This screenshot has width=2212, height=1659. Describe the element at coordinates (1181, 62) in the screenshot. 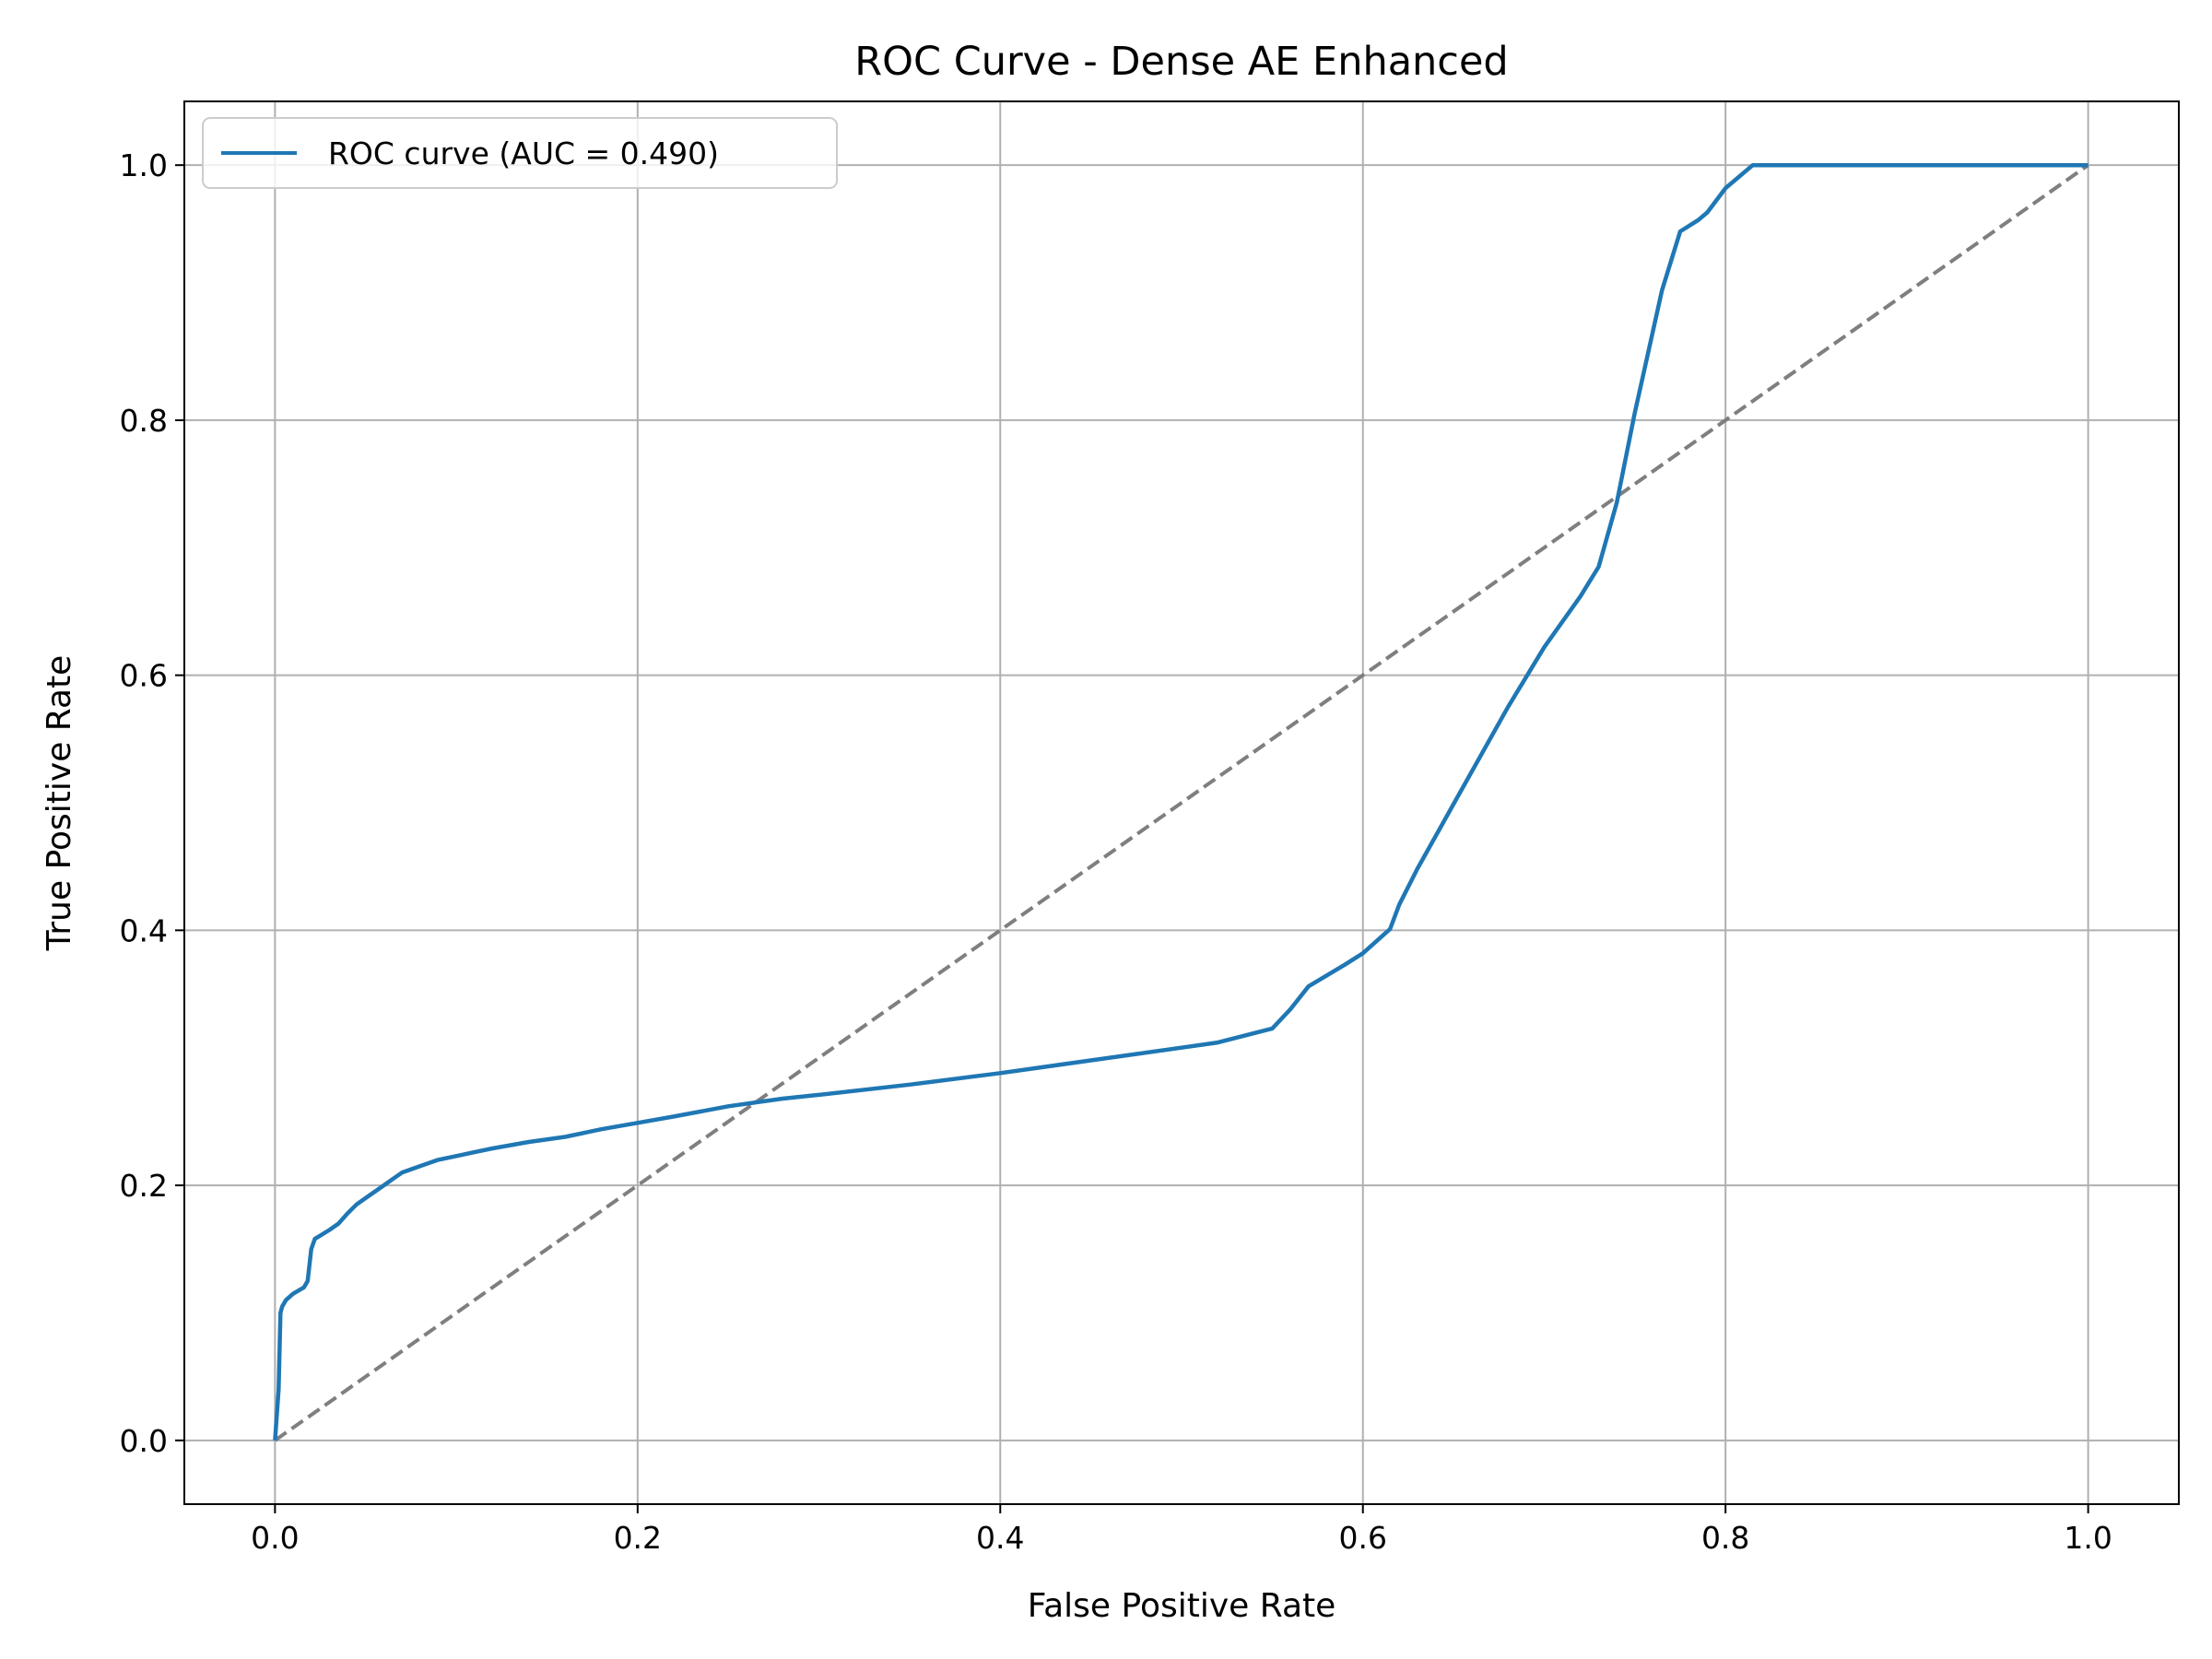

I see `chart-title: ROC Curve - Dense AE Enhanced` at that location.